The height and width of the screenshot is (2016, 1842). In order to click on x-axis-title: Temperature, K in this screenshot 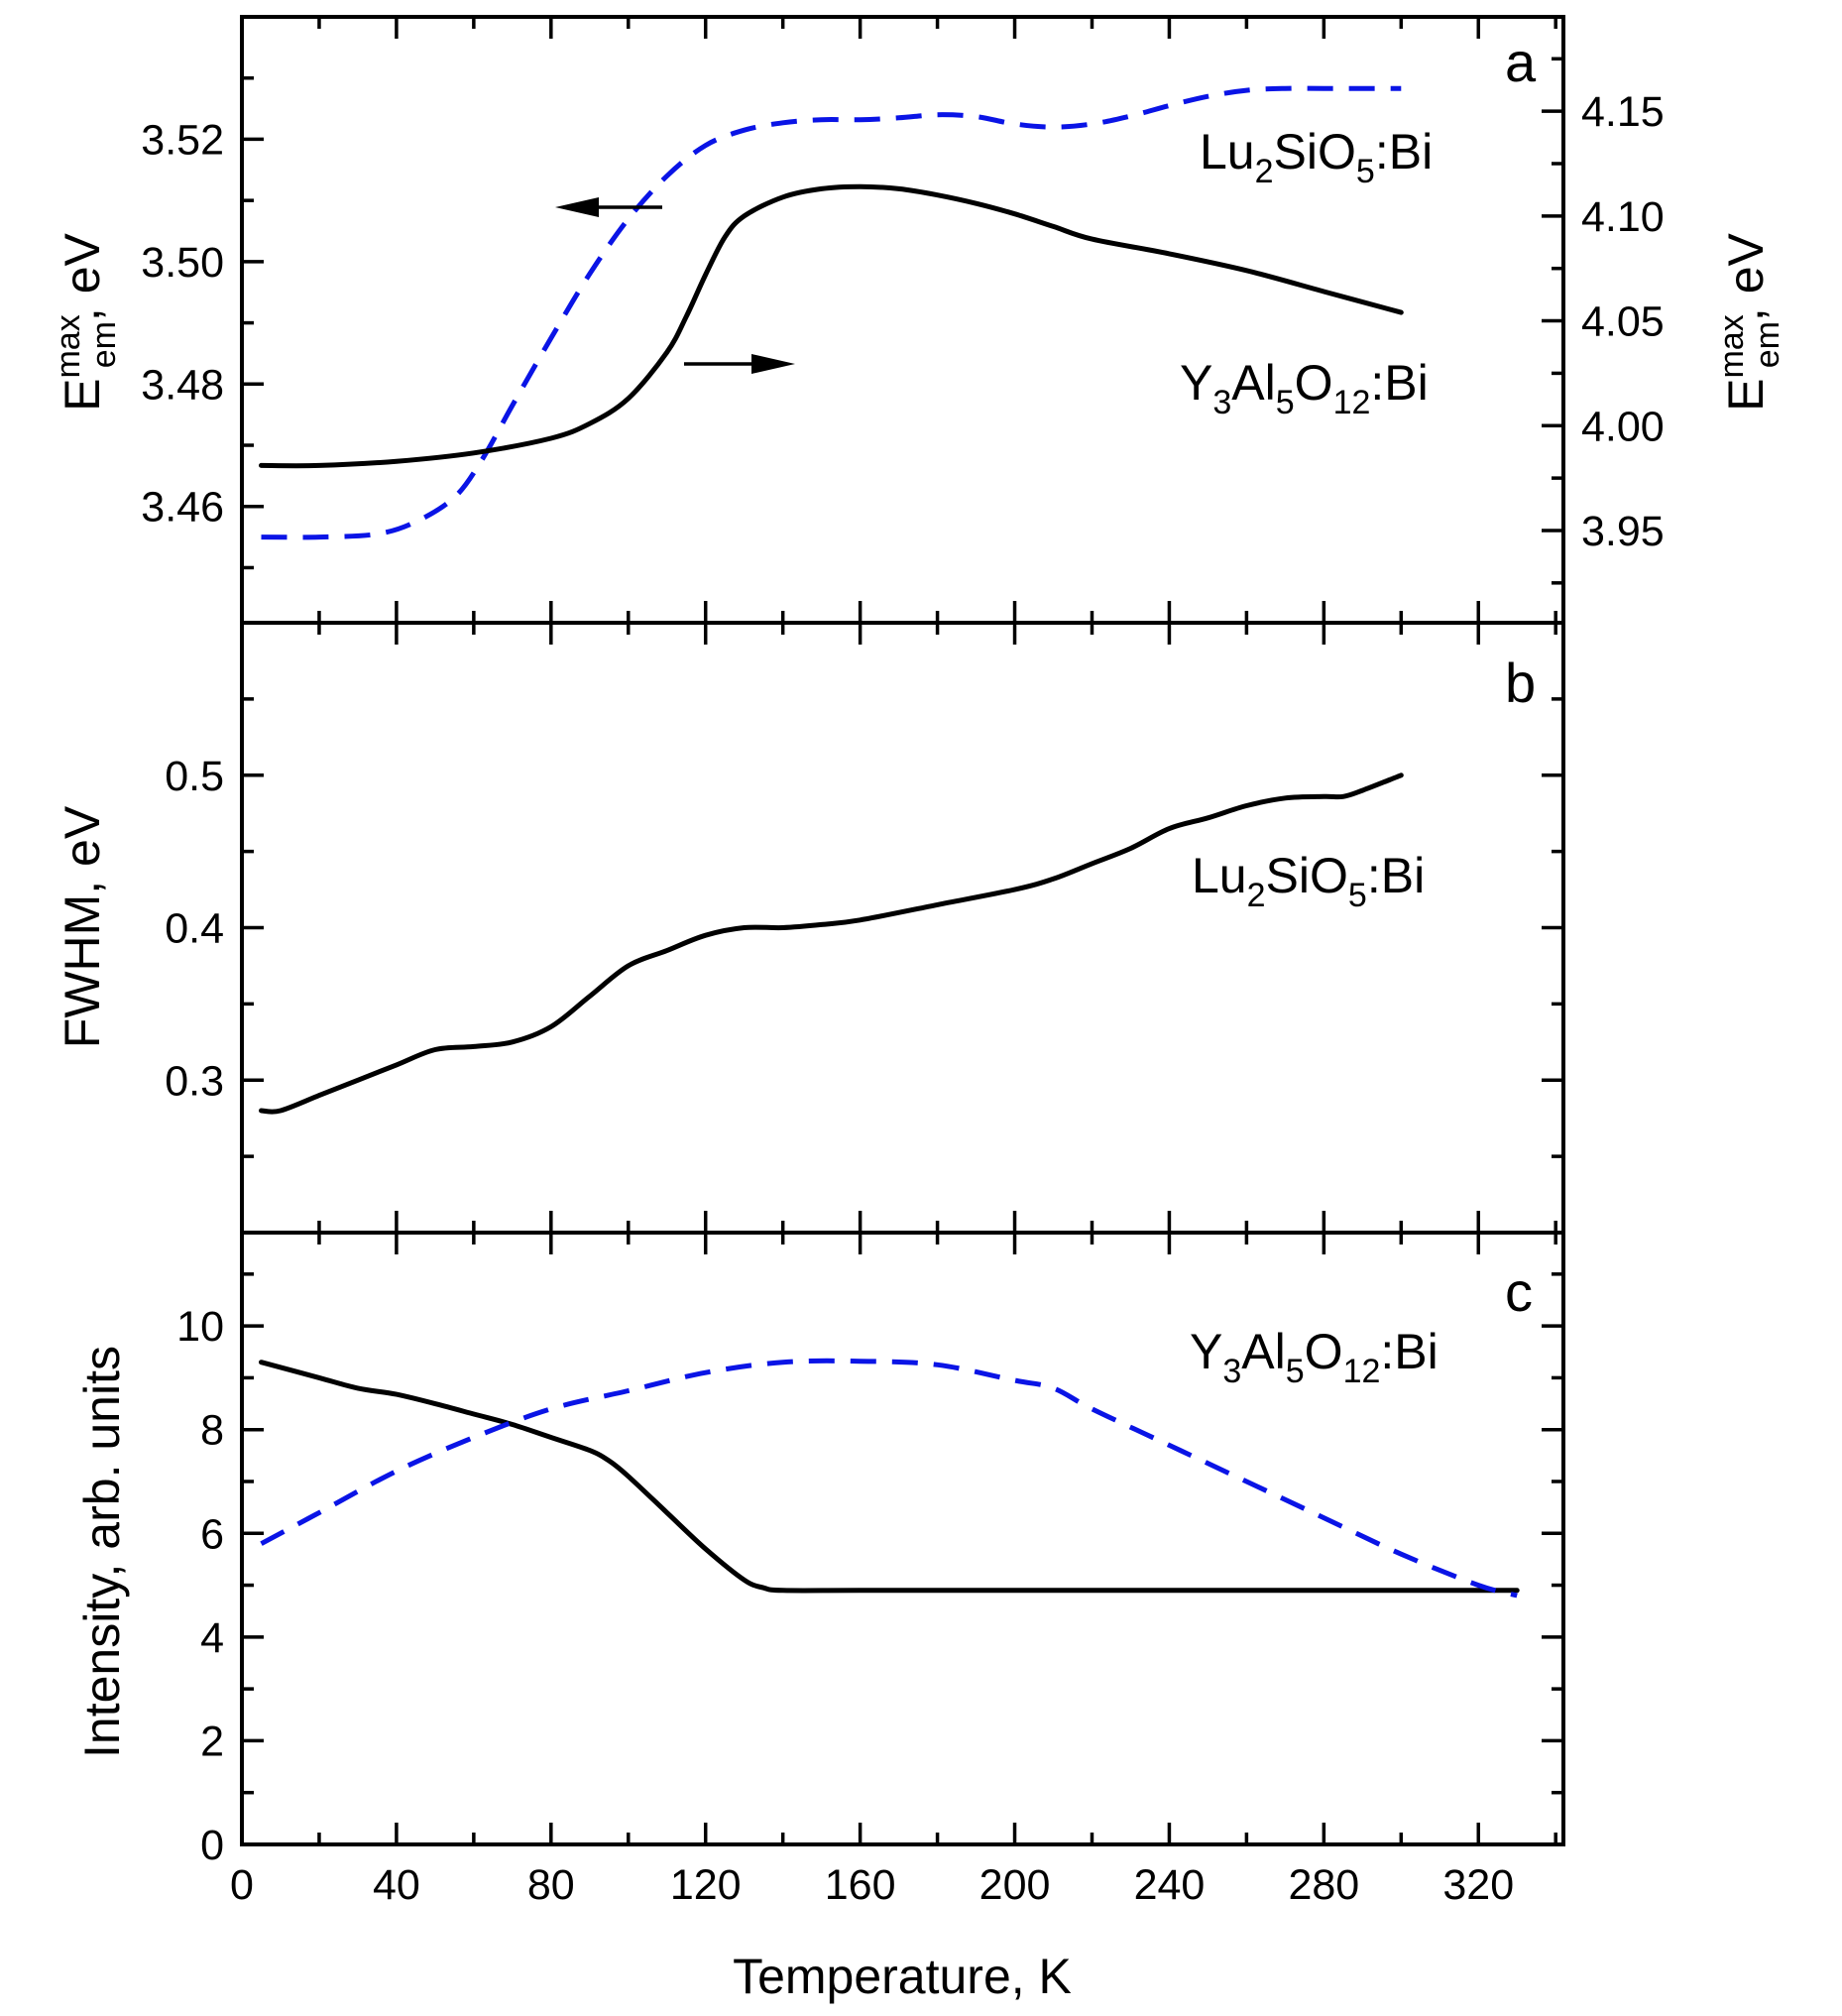, I will do `click(902, 1976)`.